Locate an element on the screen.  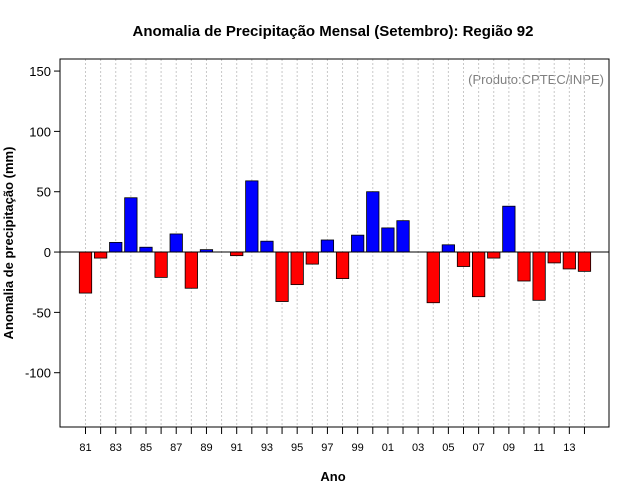
x-tick-label-91: 91 is located at coordinates (237, 448).